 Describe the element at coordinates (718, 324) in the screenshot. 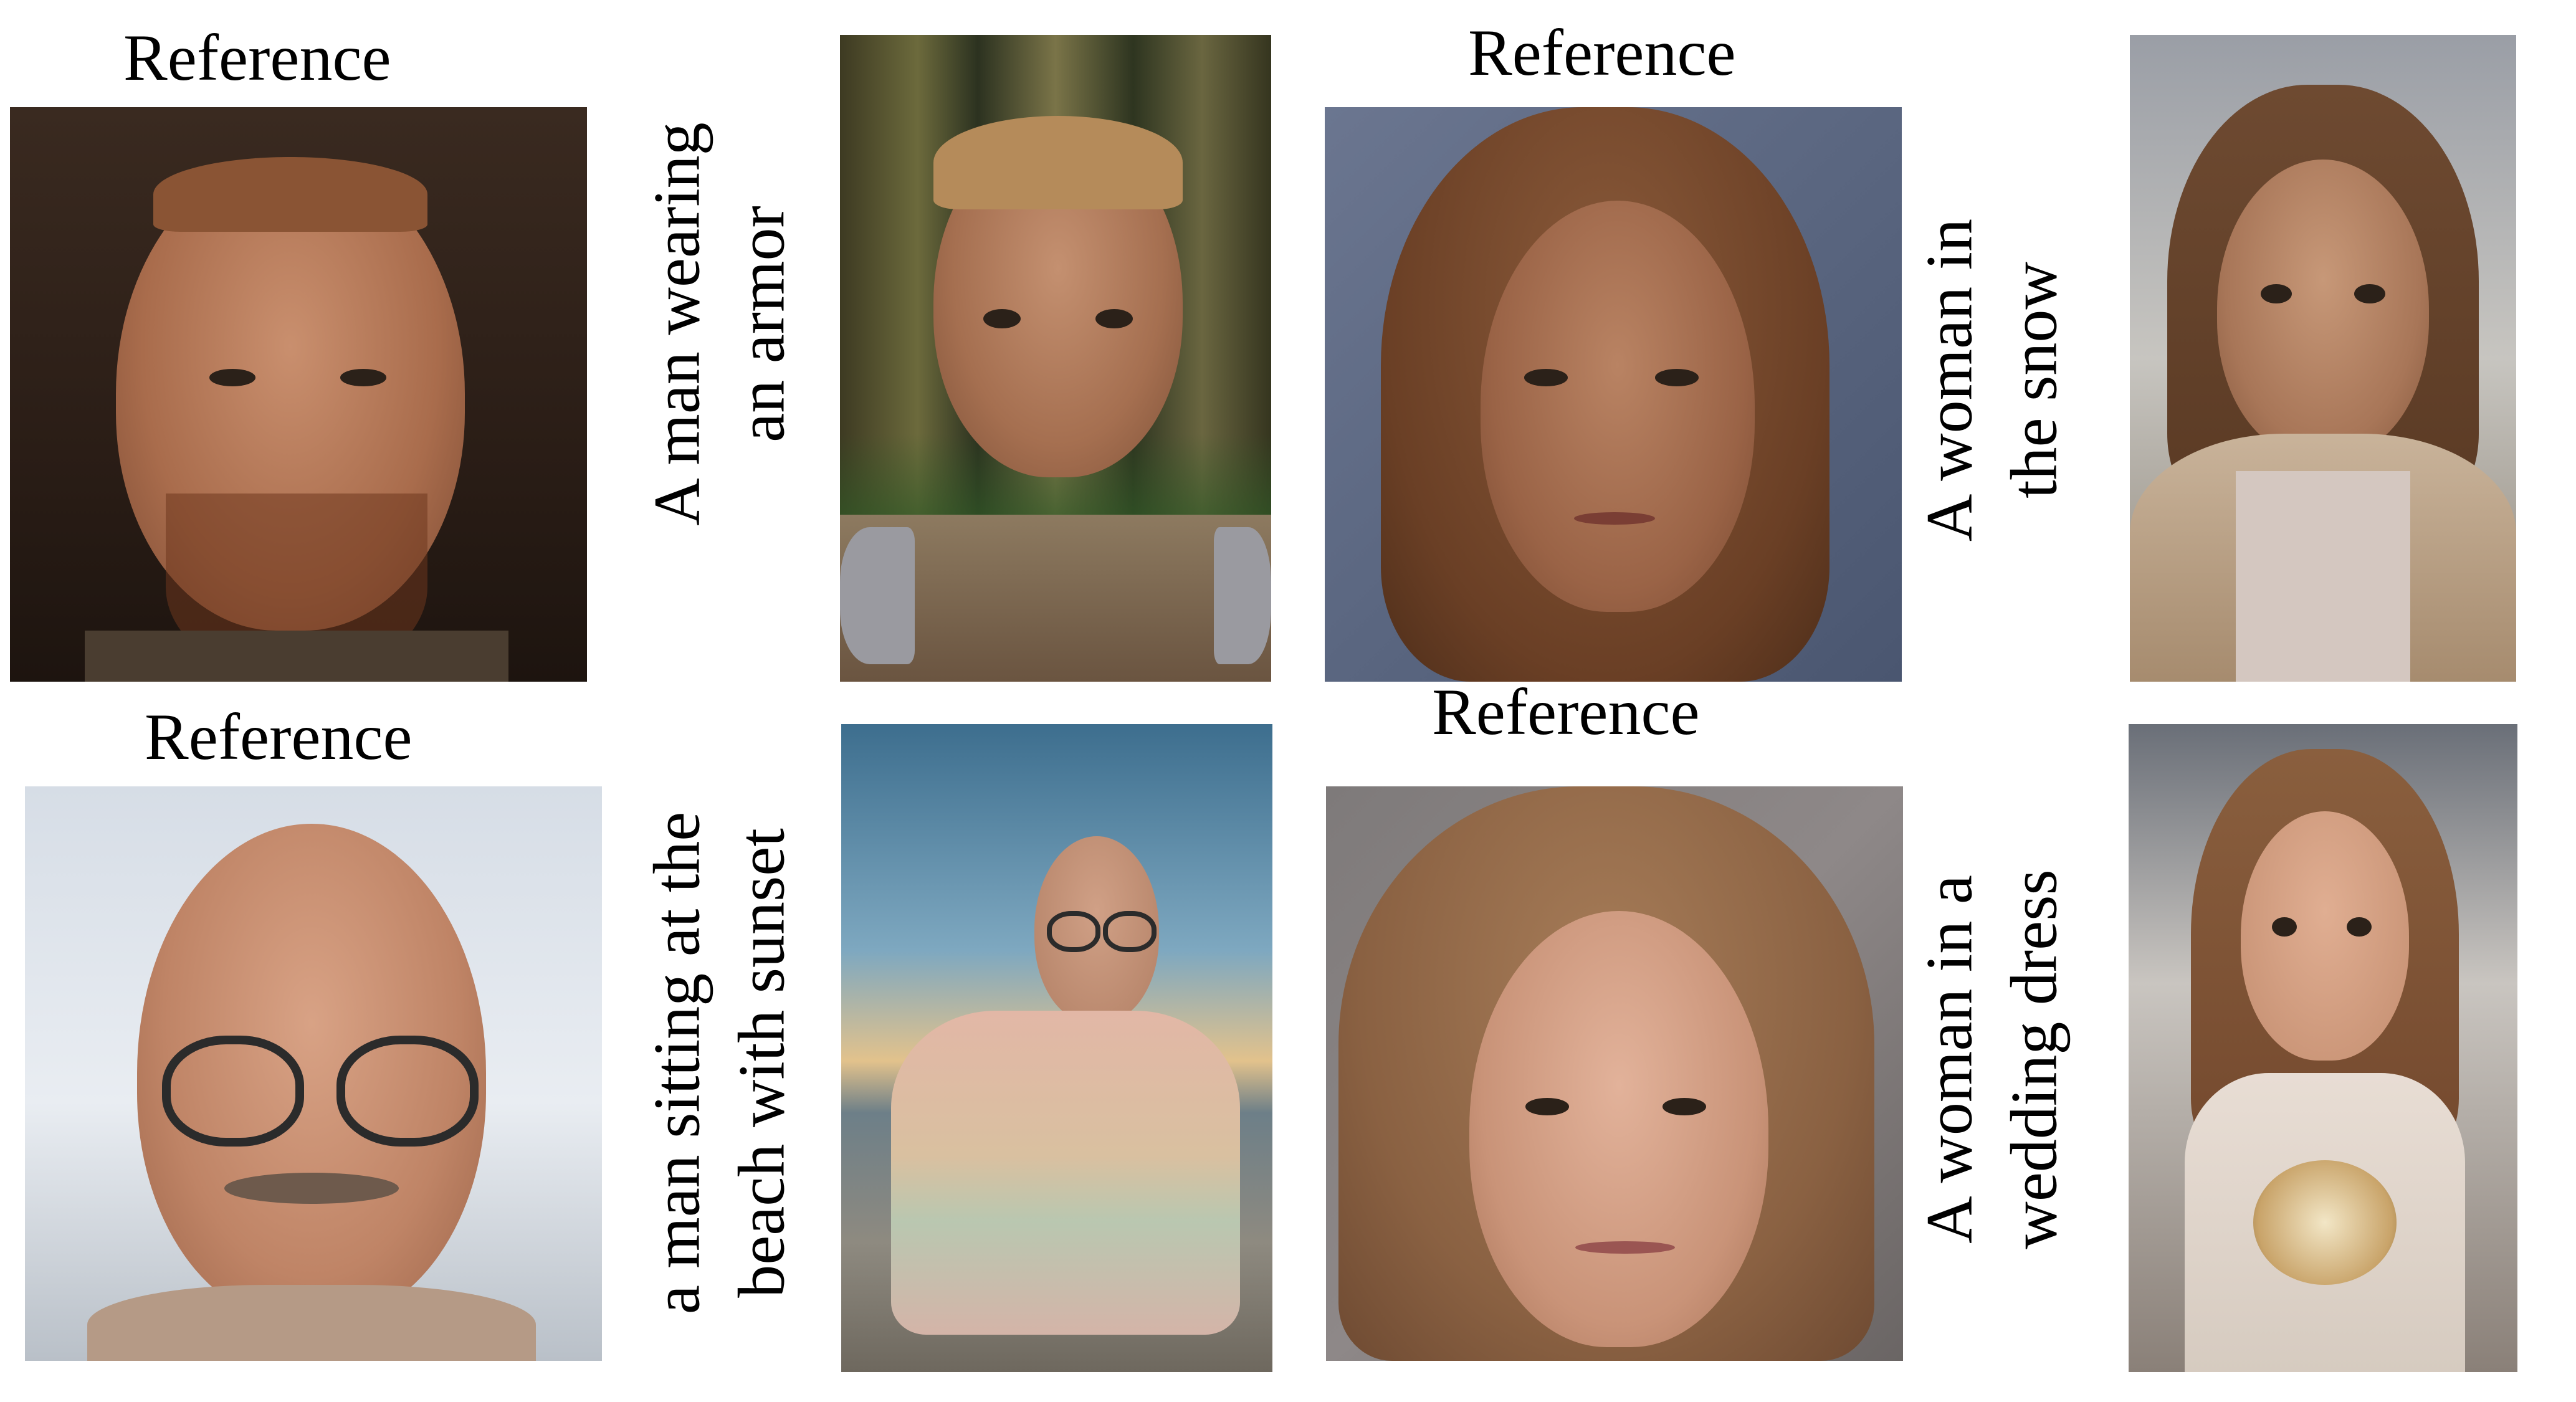

I see `prompt-armor: A man wearing an armor` at that location.